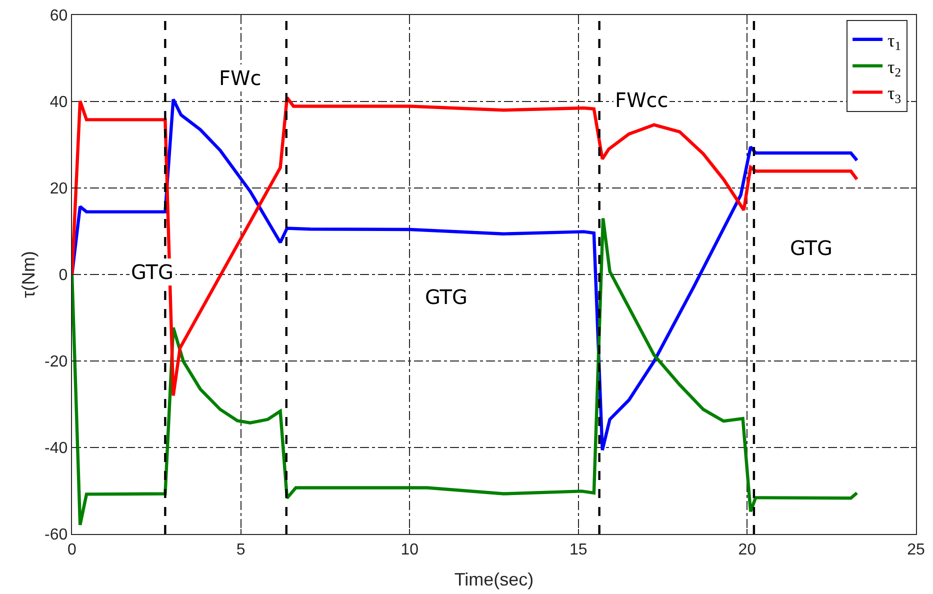  I want to click on y-tick-label: -20, so click(56, 362).